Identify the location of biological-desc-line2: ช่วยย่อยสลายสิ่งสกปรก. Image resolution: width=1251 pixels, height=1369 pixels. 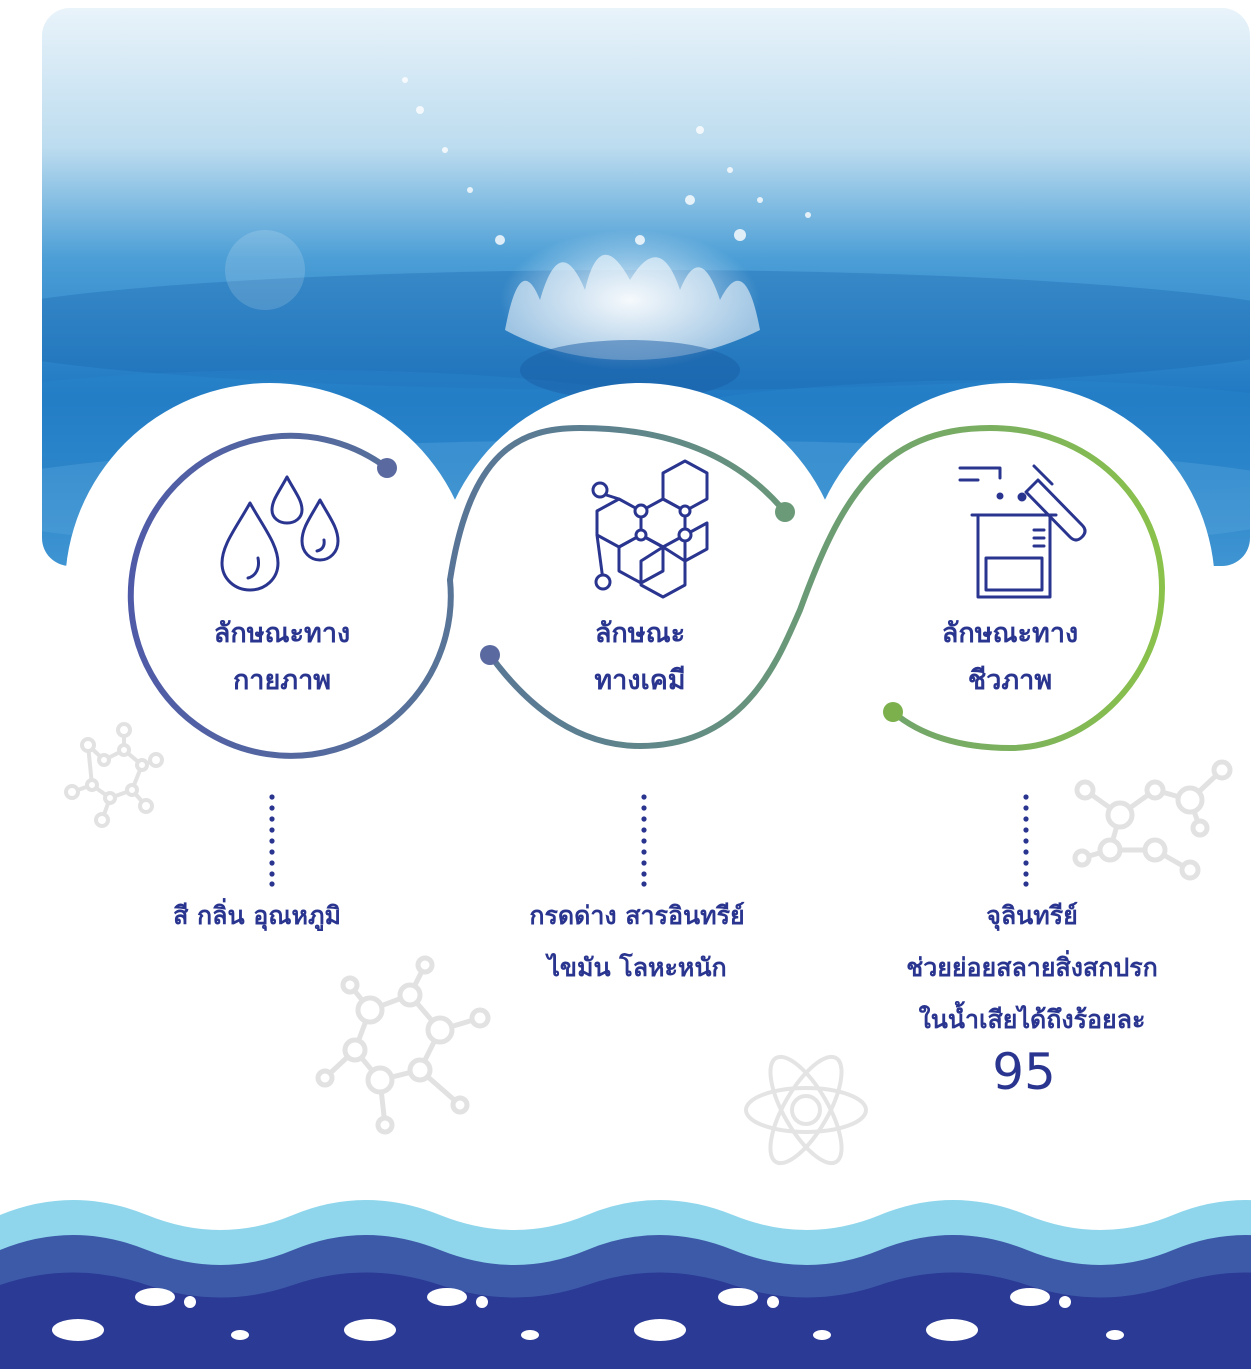
(1032, 967).